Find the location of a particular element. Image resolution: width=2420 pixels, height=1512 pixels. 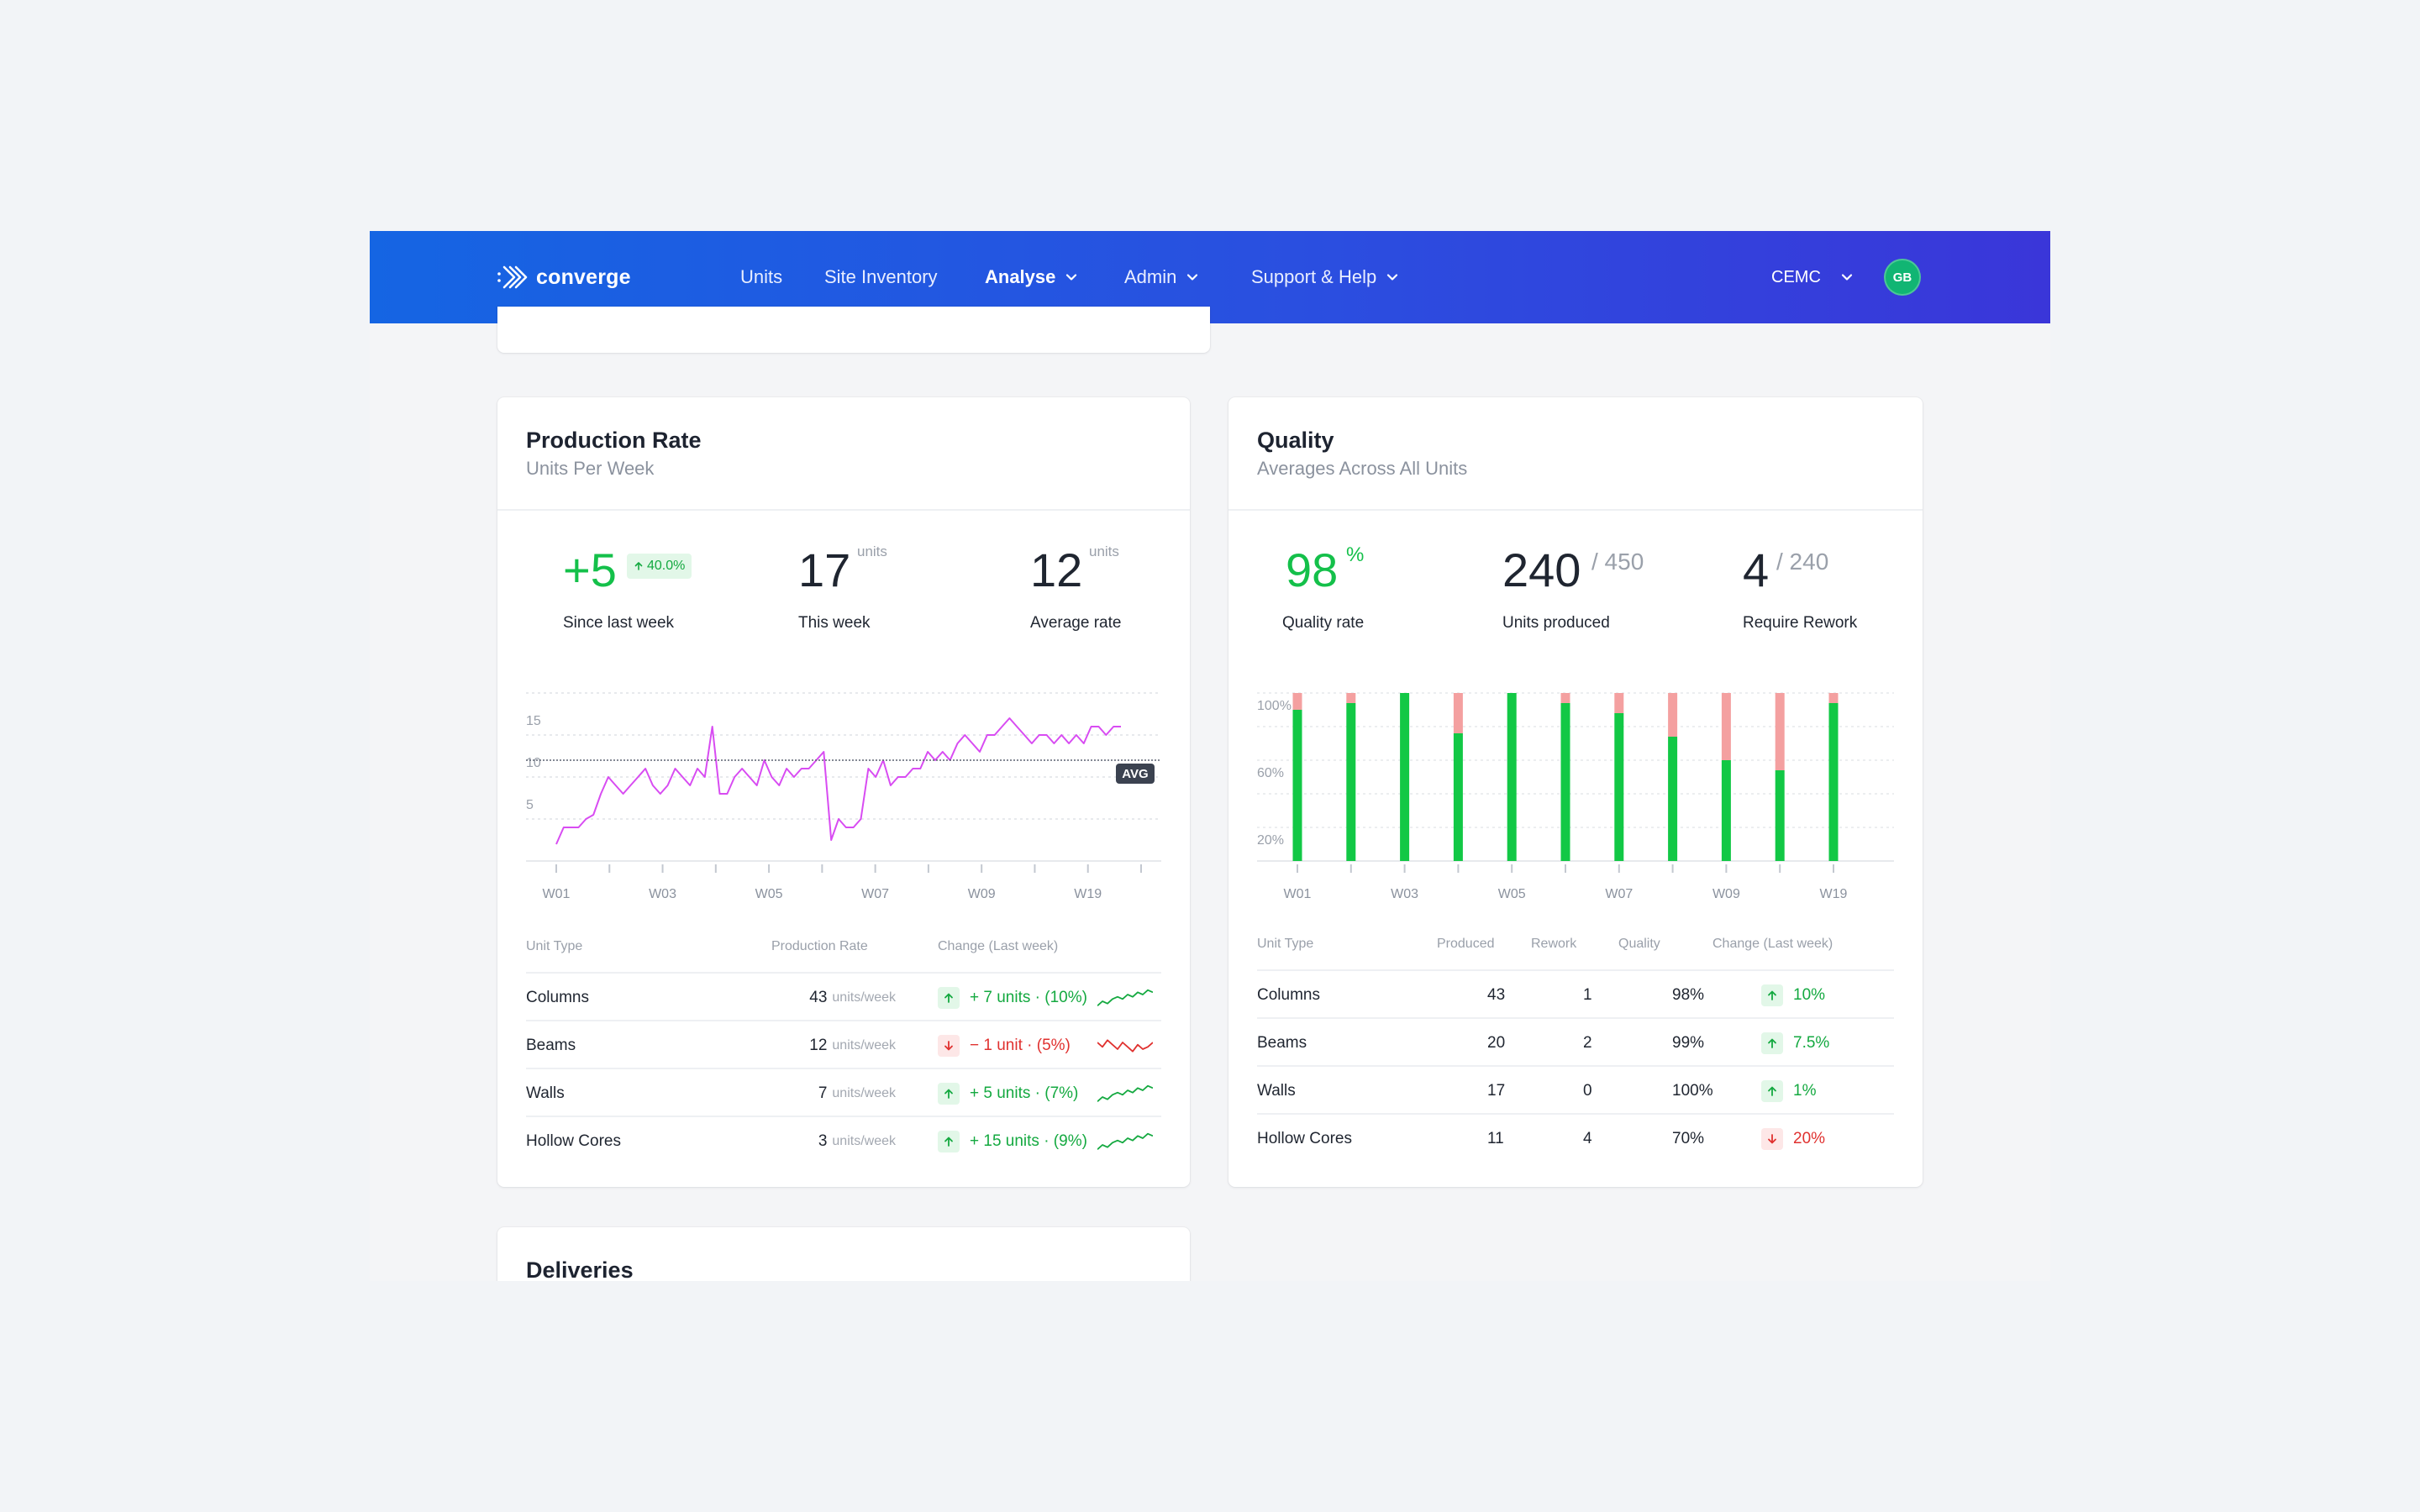

x-tick-label: W07 is located at coordinates (875, 894).